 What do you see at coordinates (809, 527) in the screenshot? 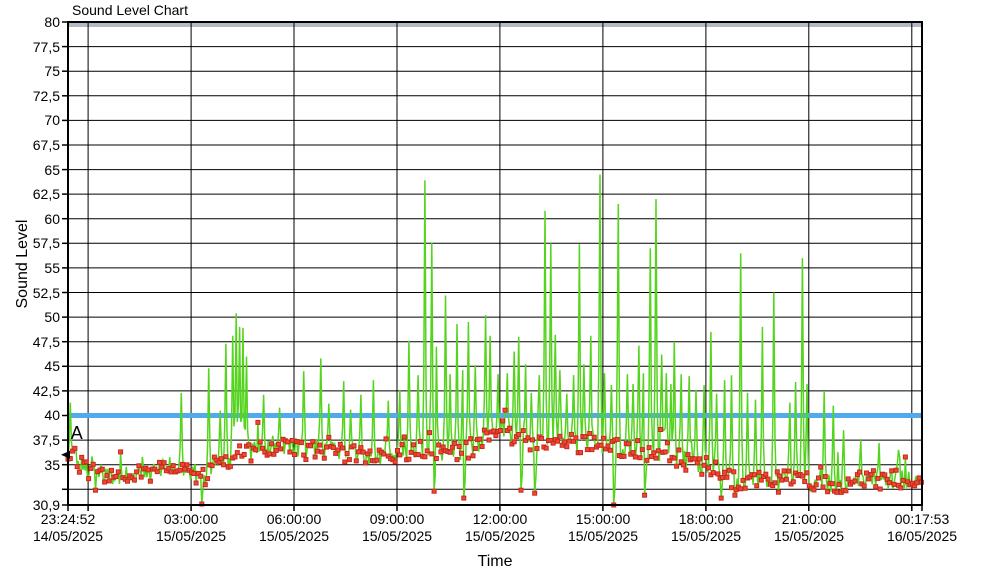
I see `x-tick-label: 21:00:00 15/05/2025` at bounding box center [809, 527].